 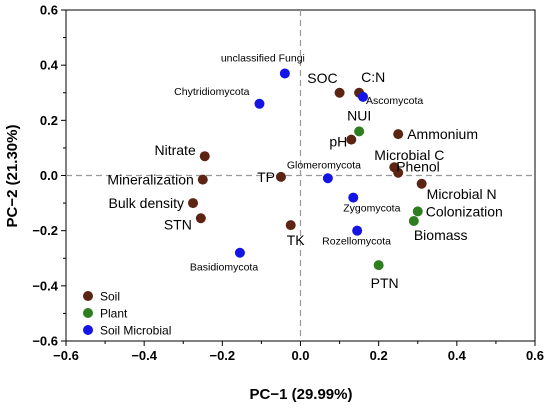 I want to click on x-tick-label: −0.6, so click(x=66, y=355).